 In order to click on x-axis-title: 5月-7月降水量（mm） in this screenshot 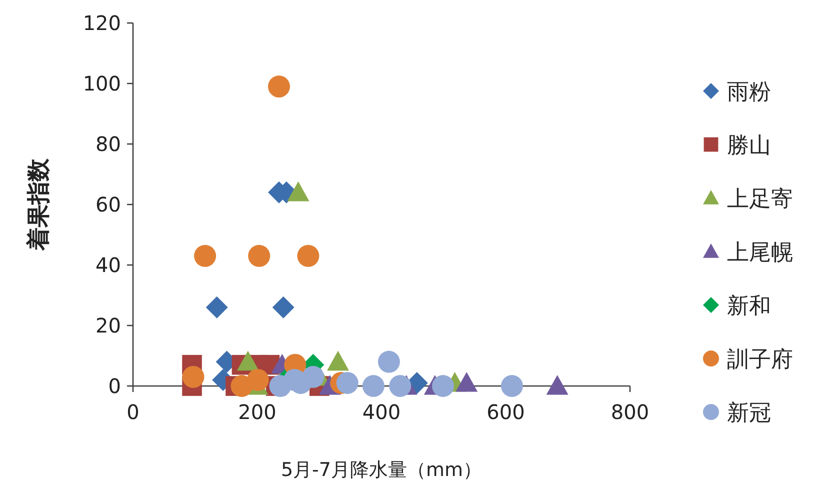, I will do `click(381, 470)`.